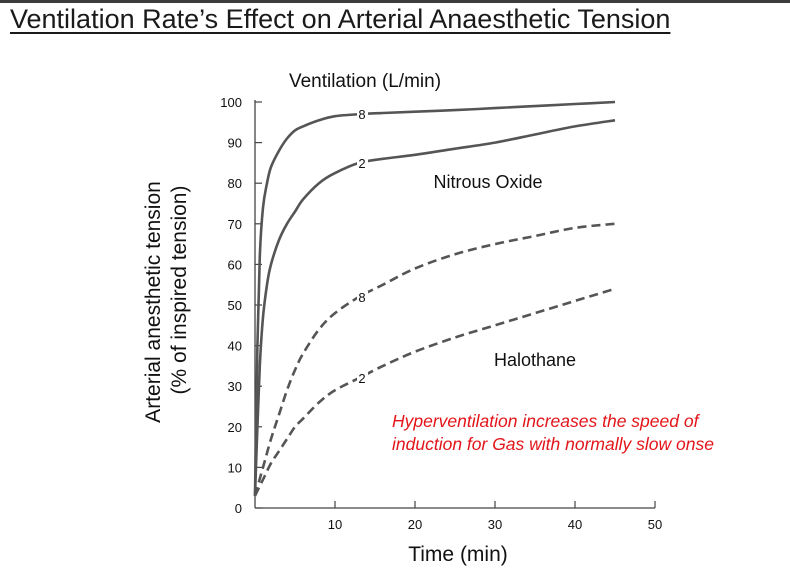 This screenshot has width=790, height=580. I want to click on y-tick-label: 100, so click(231, 102).